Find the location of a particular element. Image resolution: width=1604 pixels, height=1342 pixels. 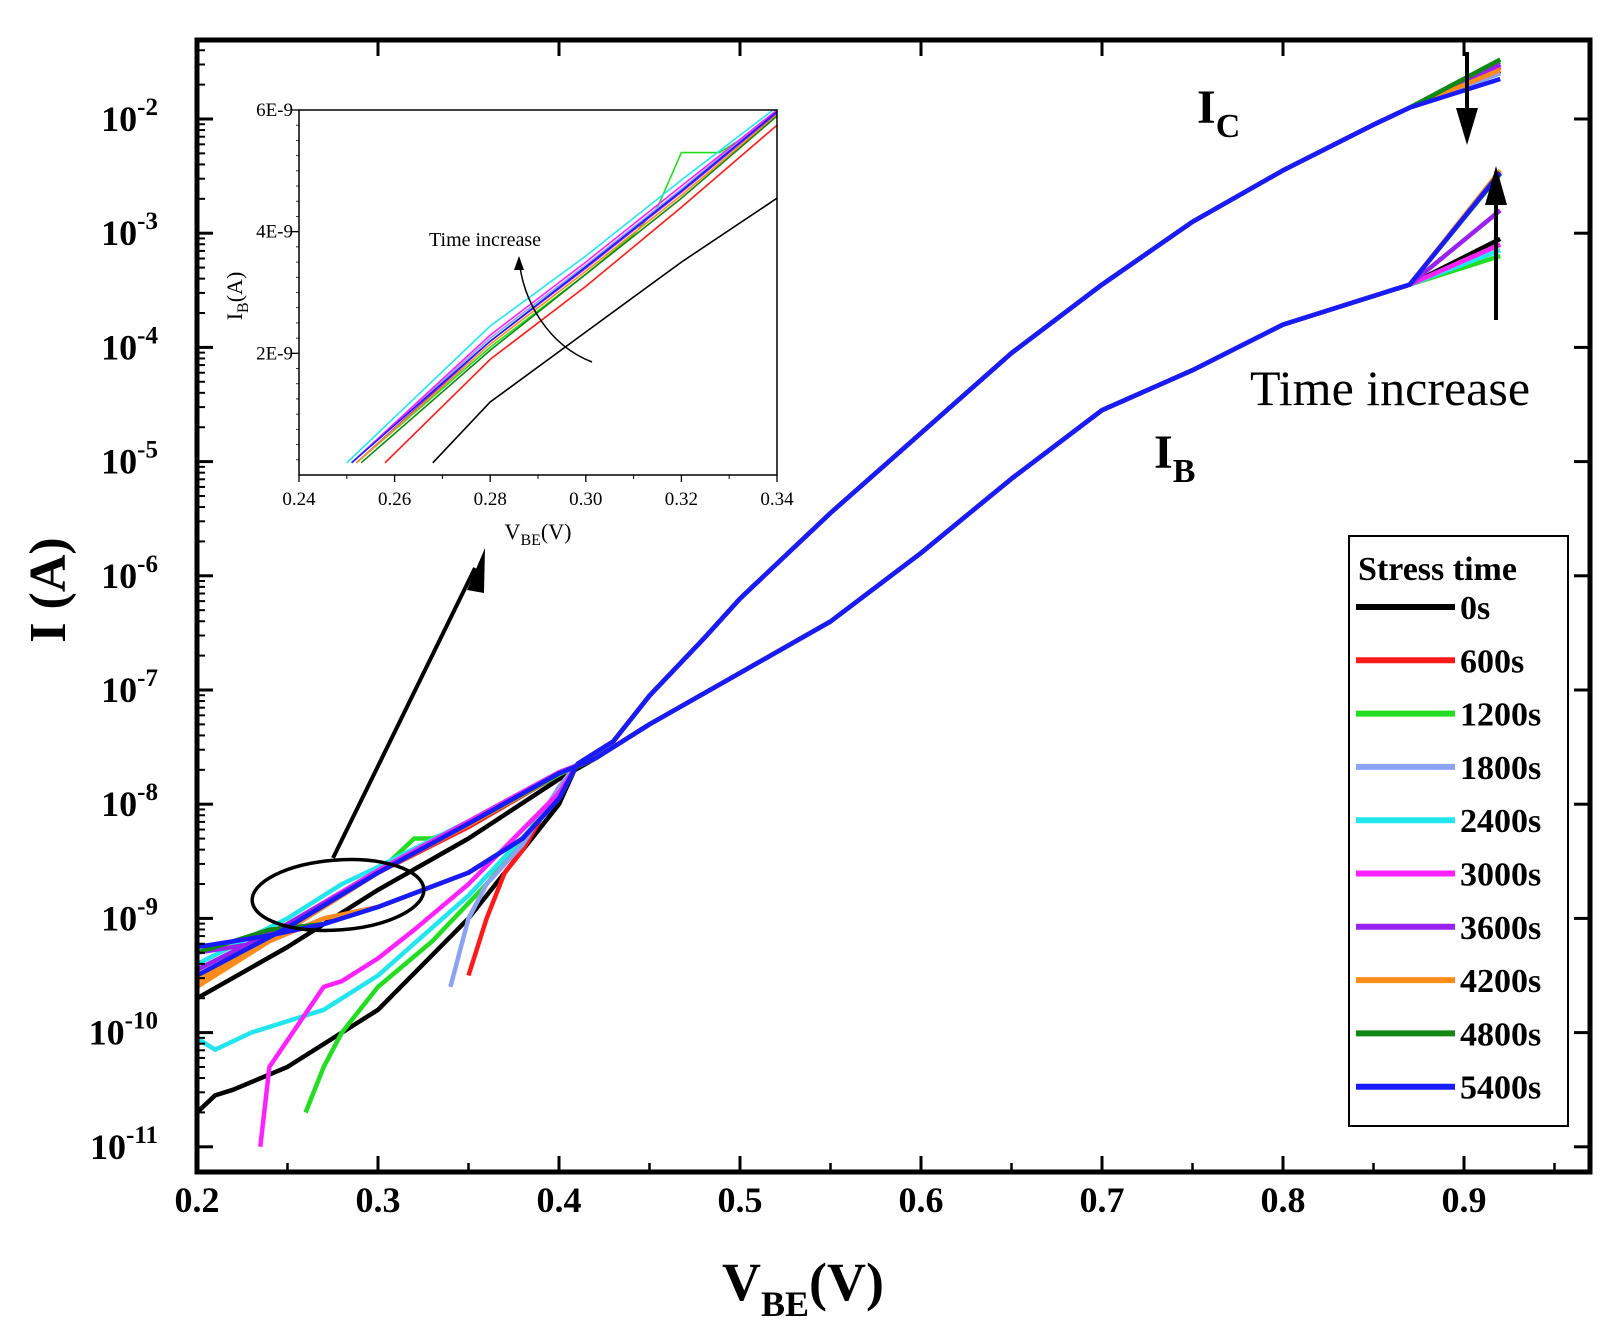

legend-entry: 4200s is located at coordinates (1448, 981).